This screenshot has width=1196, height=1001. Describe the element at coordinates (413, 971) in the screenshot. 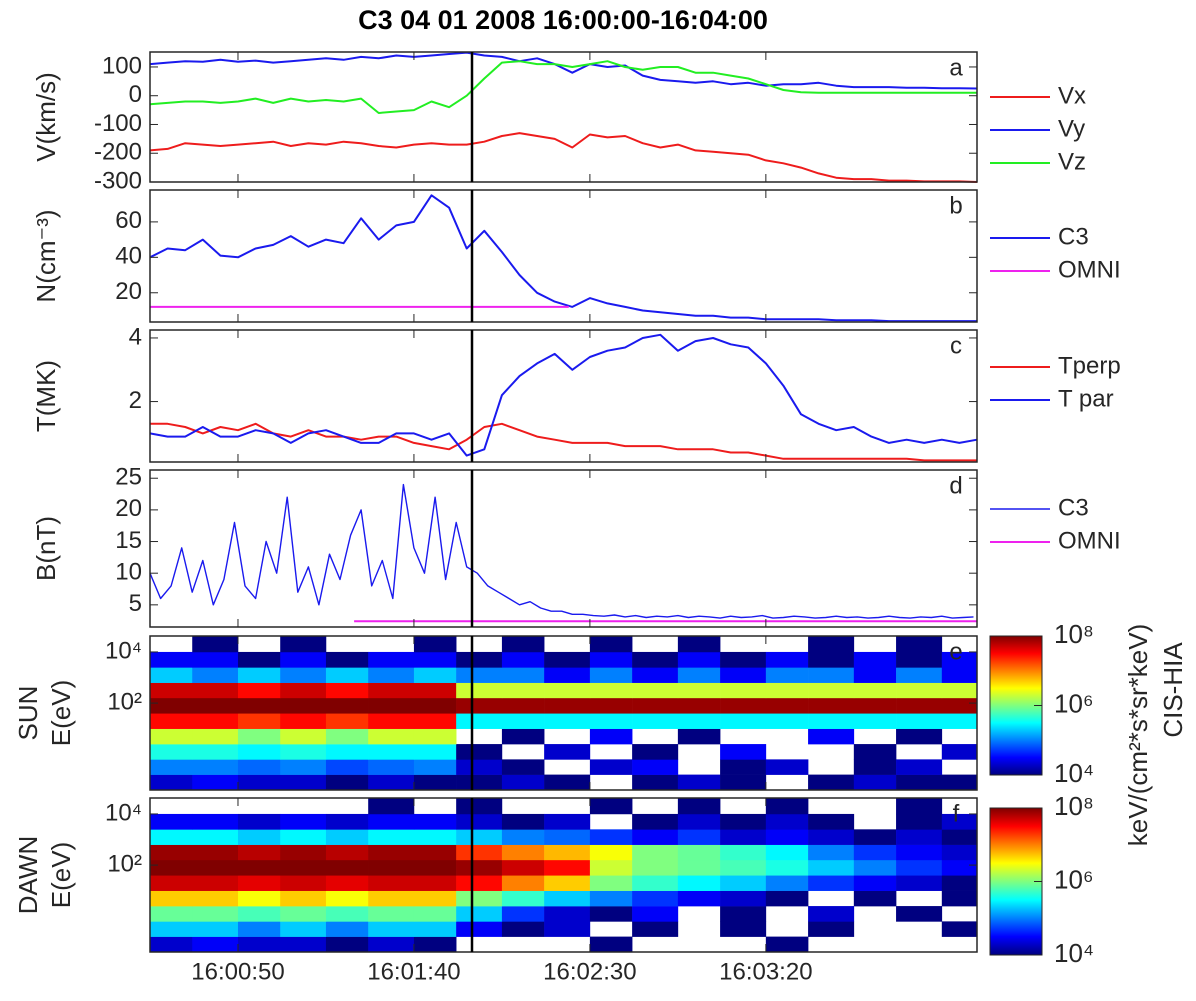

I see `x-tick-label: 16:01:40` at that location.